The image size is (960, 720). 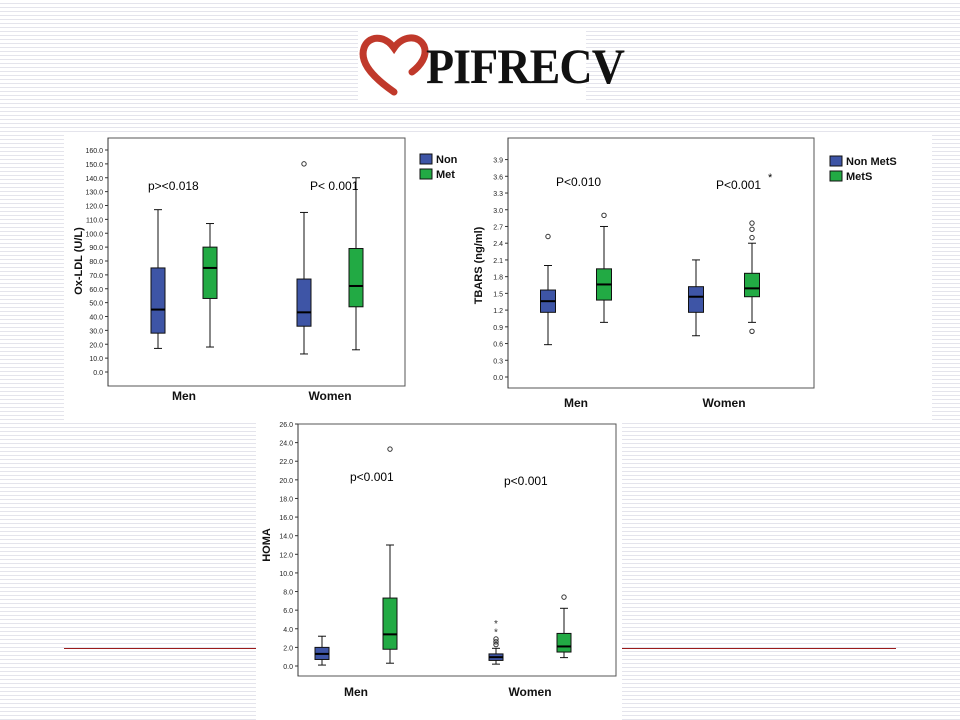 I want to click on y-tick-label: 0.3, so click(x=498, y=361).